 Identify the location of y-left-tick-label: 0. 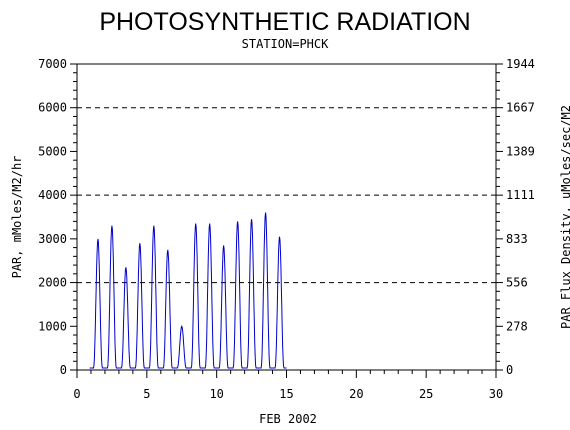
(63, 370).